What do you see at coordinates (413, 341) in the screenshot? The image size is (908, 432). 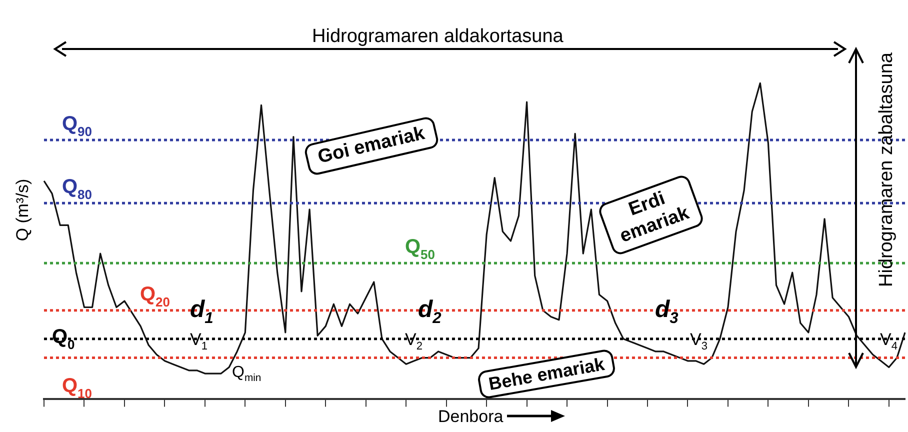 I see `annotation: V$_{2}$` at bounding box center [413, 341].